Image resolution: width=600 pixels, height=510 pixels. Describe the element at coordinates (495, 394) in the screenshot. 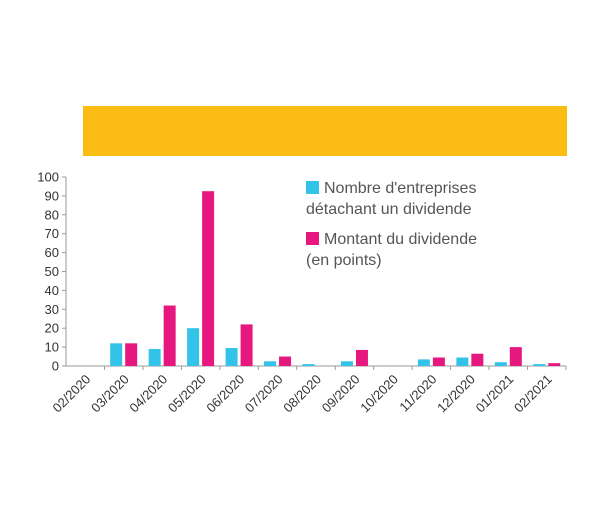

I see `x-tick-label: 01/2021` at that location.